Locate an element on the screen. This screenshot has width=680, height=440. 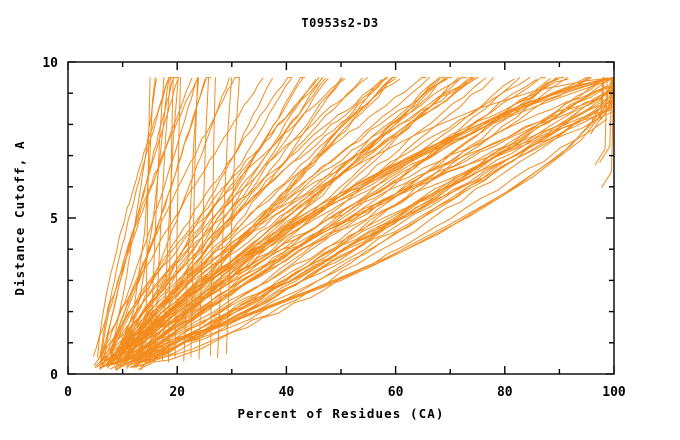
y-tick-label: 5 is located at coordinates (54, 219).